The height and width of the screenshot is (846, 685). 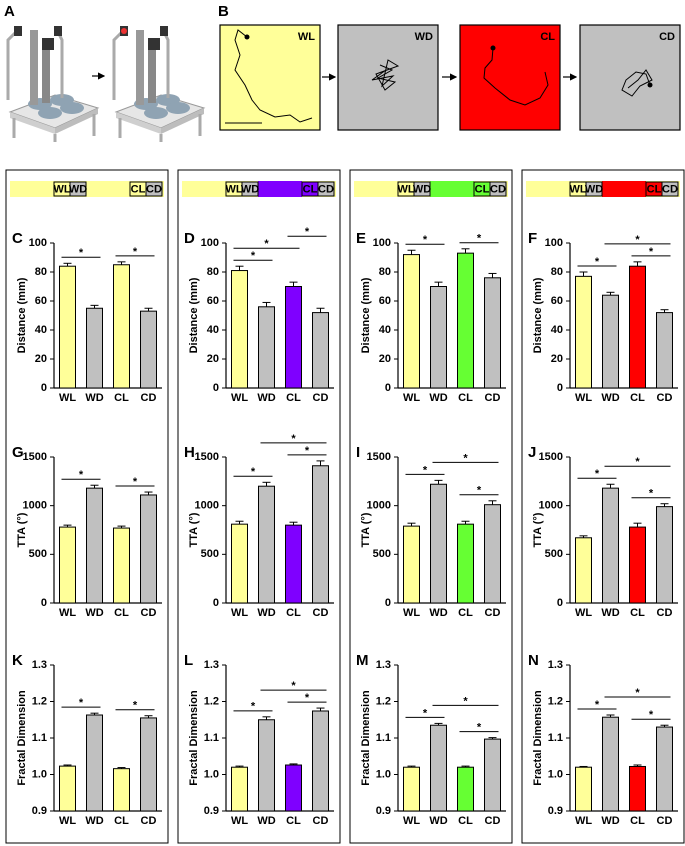 I want to click on y-tick-label: 80, so click(x=213, y=272).